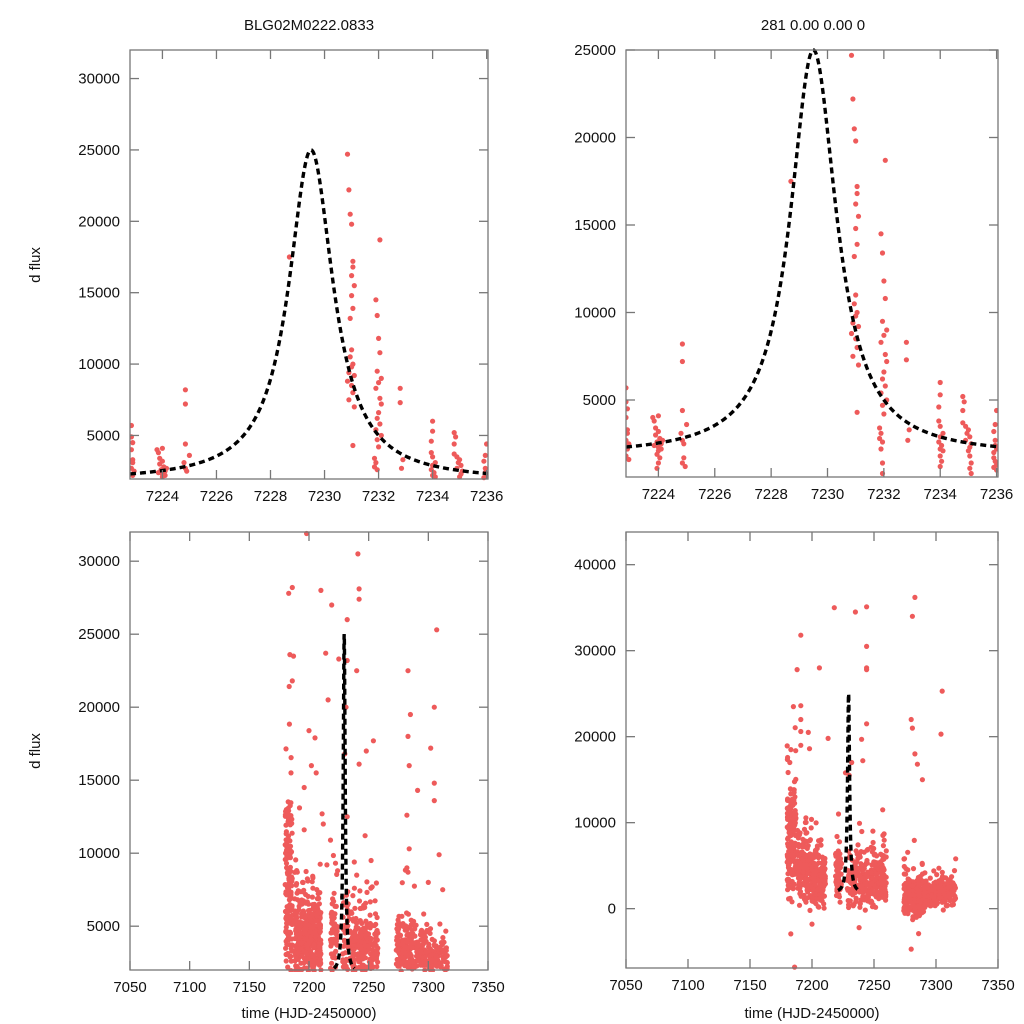 Image resolution: width=1024 pixels, height=1024 pixels. Describe the element at coordinates (595, 313) in the screenshot. I see `y-tick-label: 10000` at that location.